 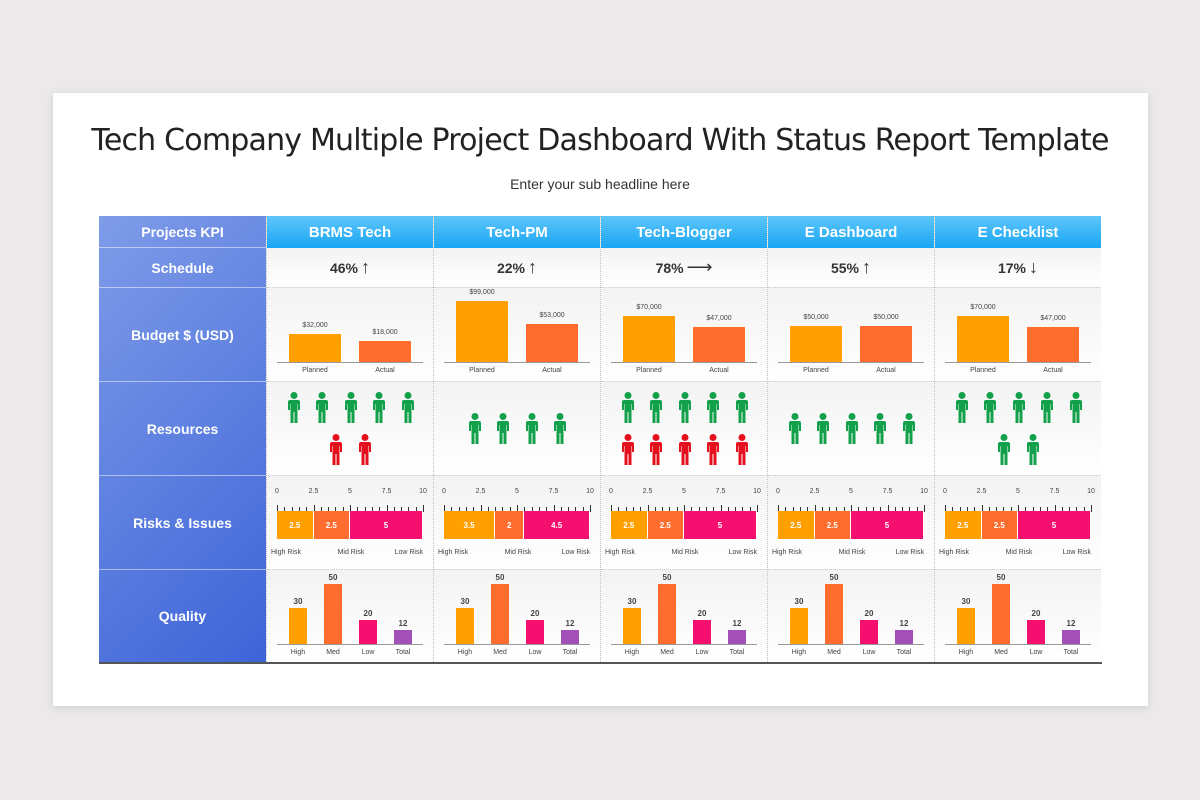 What do you see at coordinates (699, 267) in the screenshot?
I see `trend-flat-icon: ⟶` at bounding box center [699, 267].